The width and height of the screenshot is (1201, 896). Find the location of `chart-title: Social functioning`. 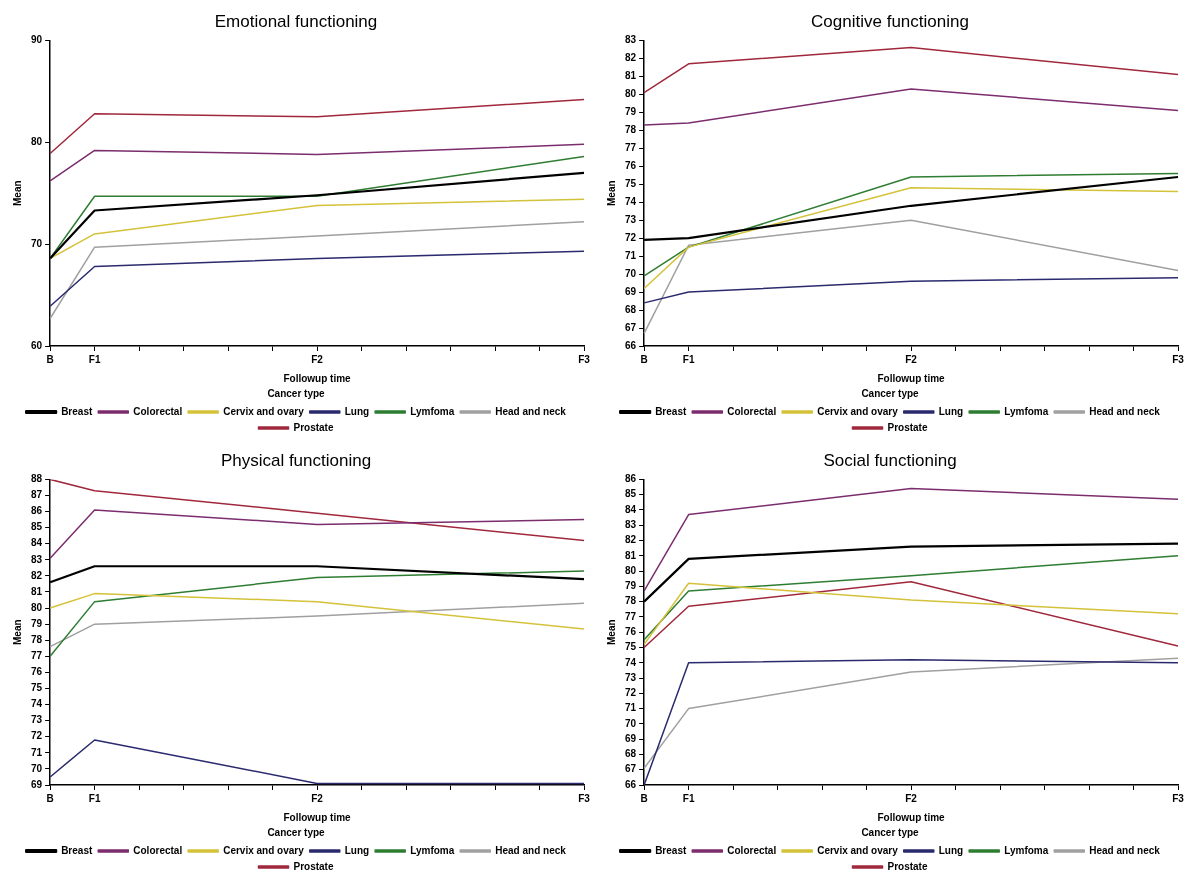

chart-title: Social functioning is located at coordinates (890, 460).